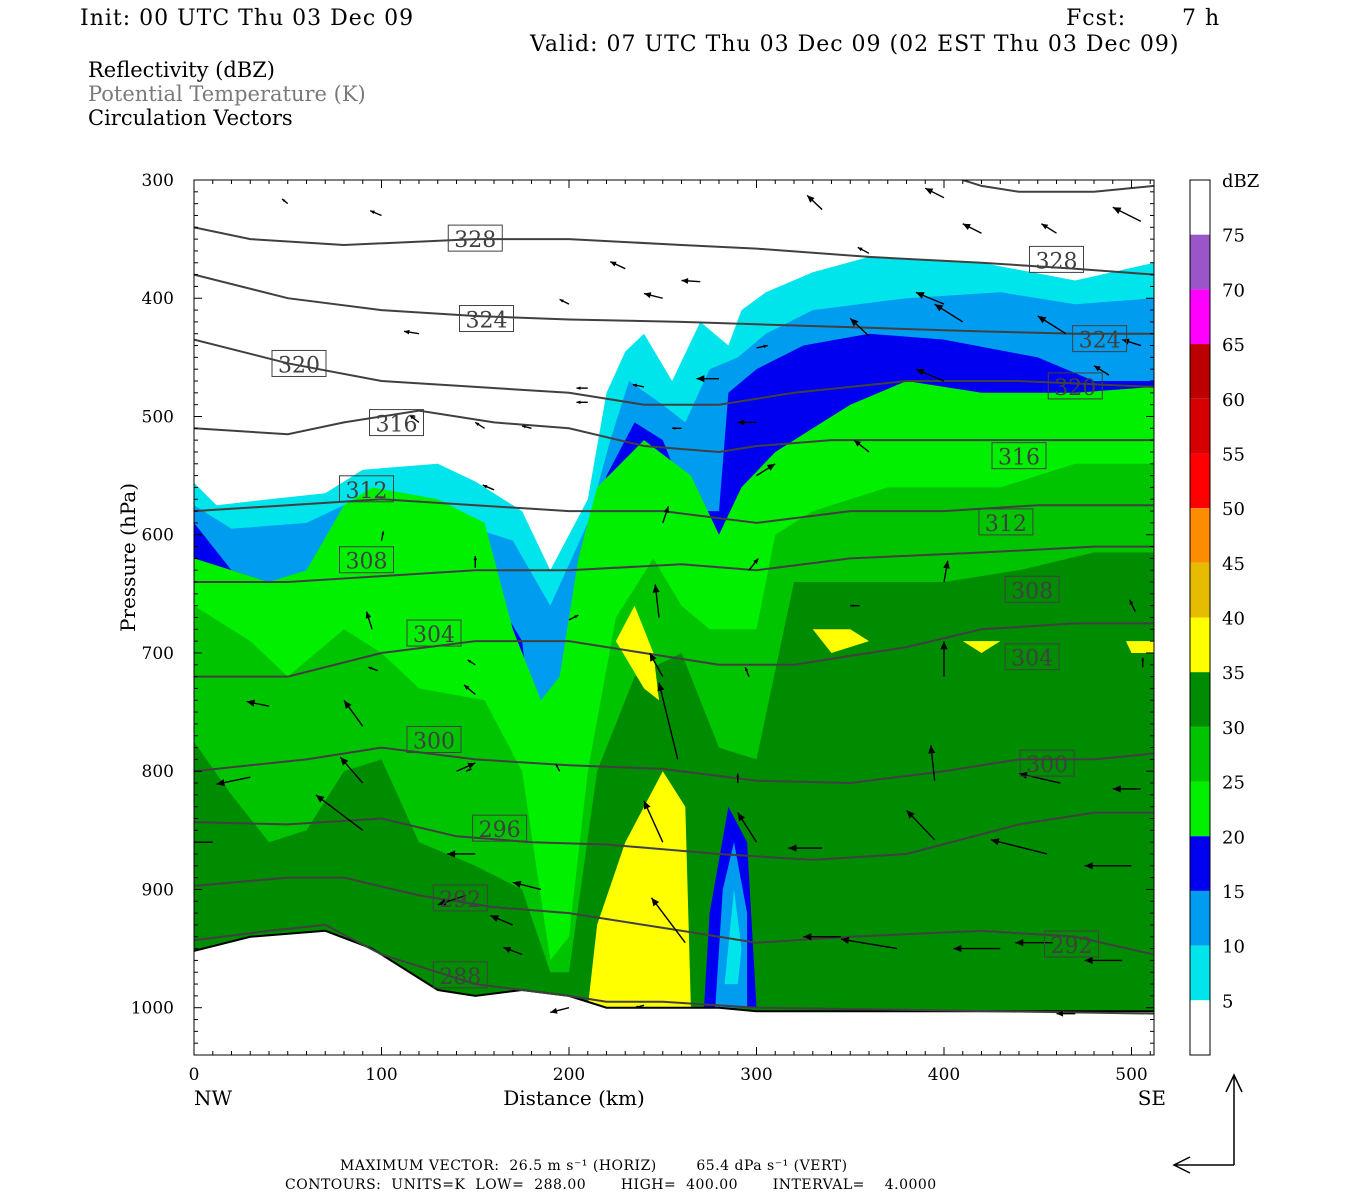 This screenshot has width=1350, height=1200. I want to click on contour-label-11: 308, so click(1032, 589).